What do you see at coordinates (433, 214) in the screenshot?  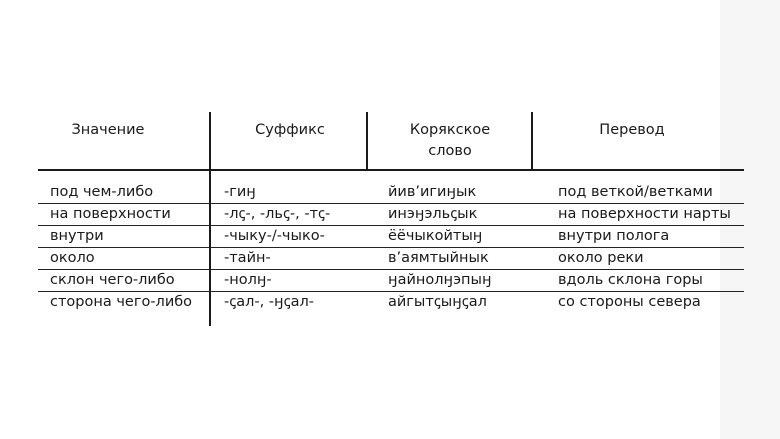 I see `cell-koryak-word: инэӈэльꞔык` at bounding box center [433, 214].